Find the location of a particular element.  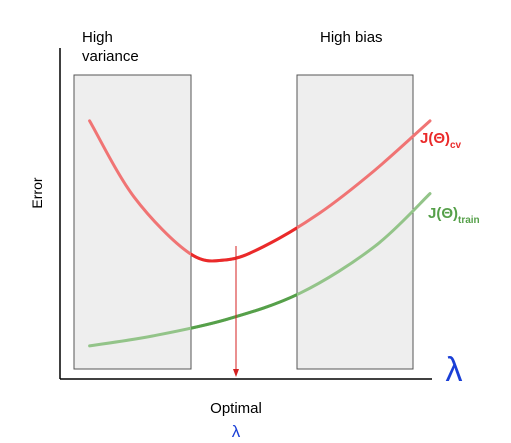

train-curve-optimal-segment is located at coordinates (244, 311).